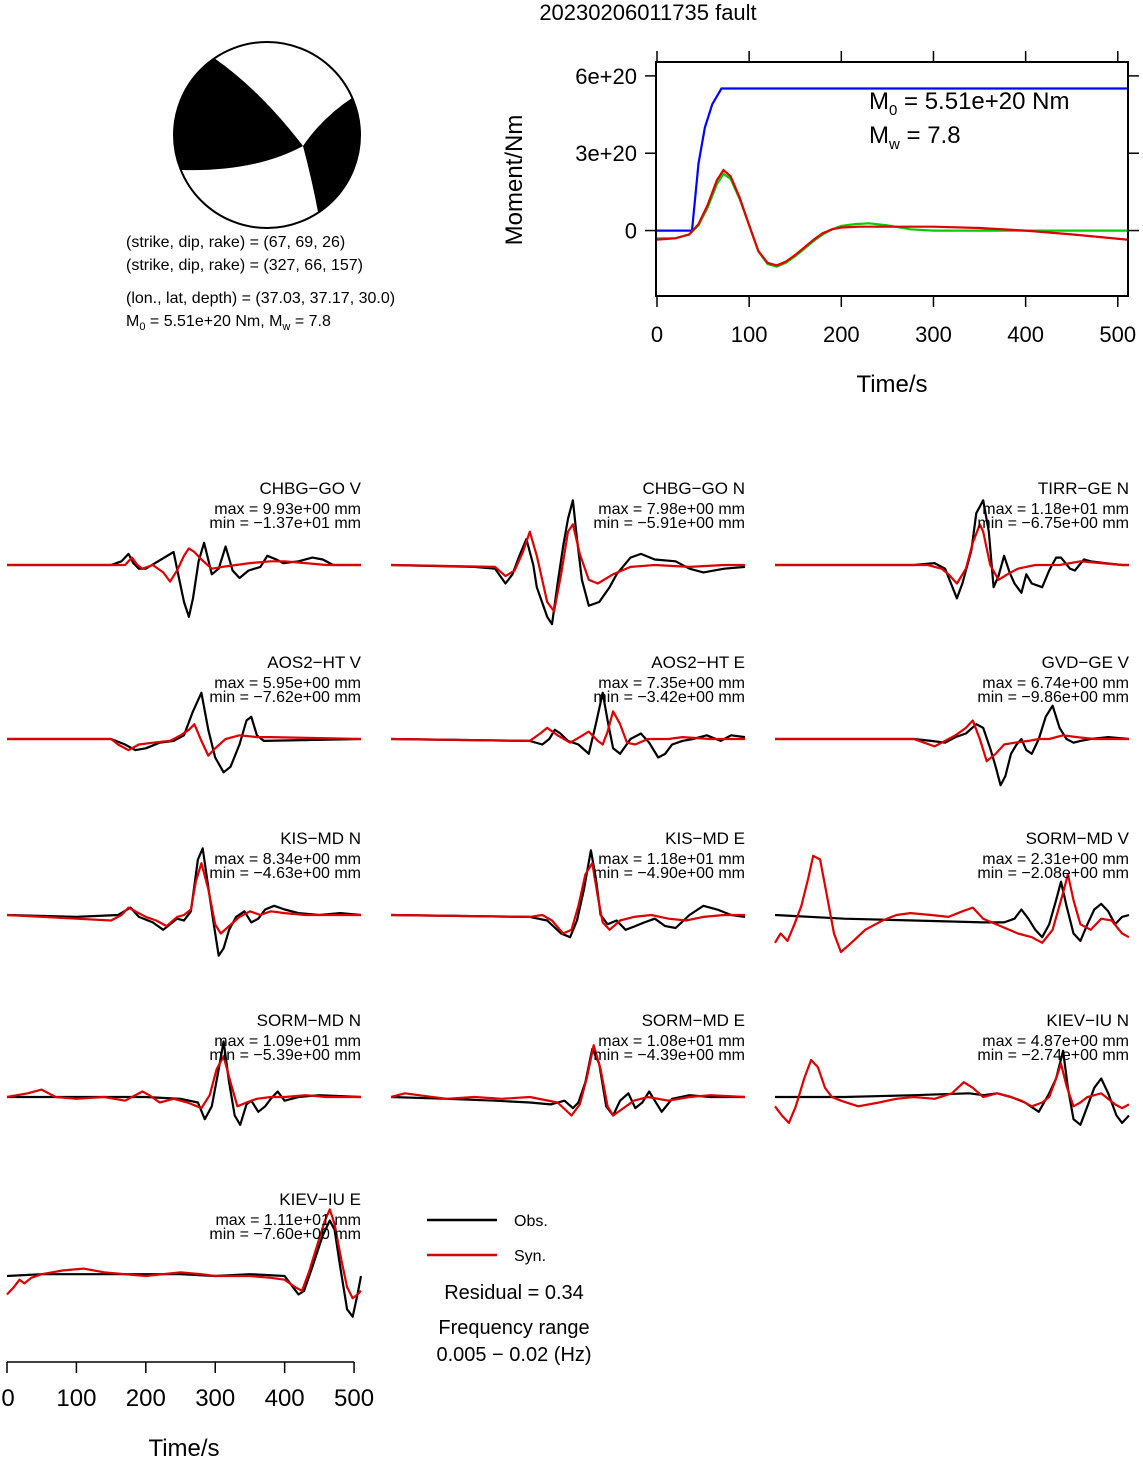 Image resolution: width=1143 pixels, height=1458 pixels. Describe the element at coordinates (235, 242) in the screenshot. I see `nodal-plane-1: (strike, dip, rake) = (67, 69, 26)` at that location.